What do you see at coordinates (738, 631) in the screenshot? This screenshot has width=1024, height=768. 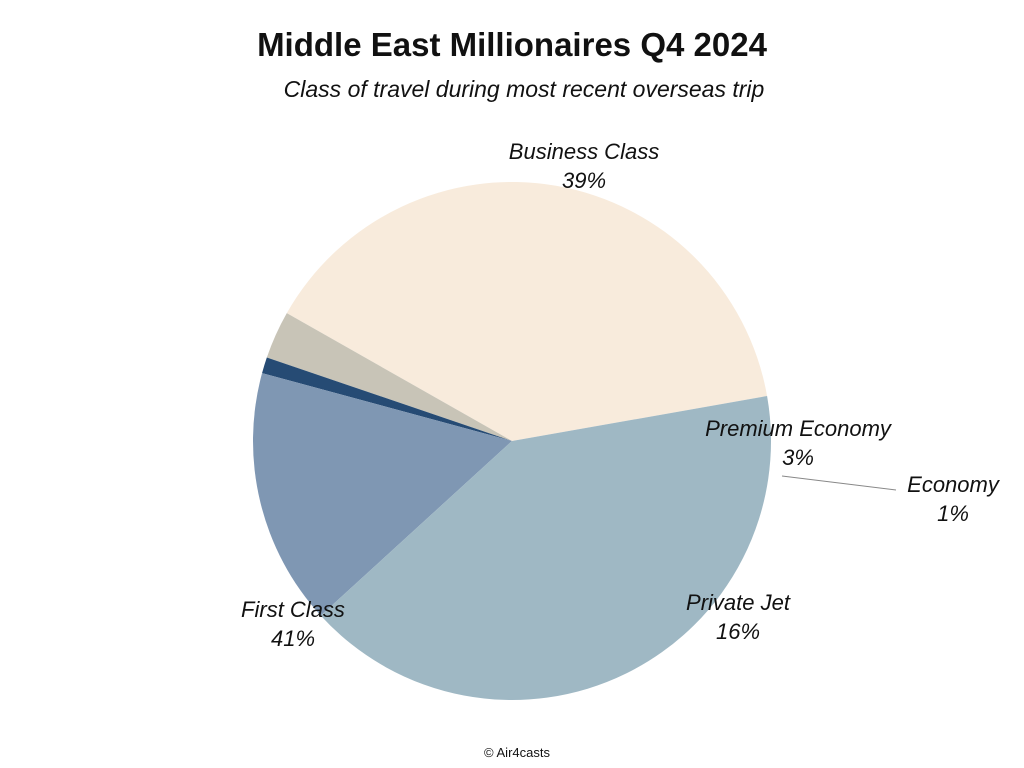 I see `slice-value-private-jet: 16%` at bounding box center [738, 631].